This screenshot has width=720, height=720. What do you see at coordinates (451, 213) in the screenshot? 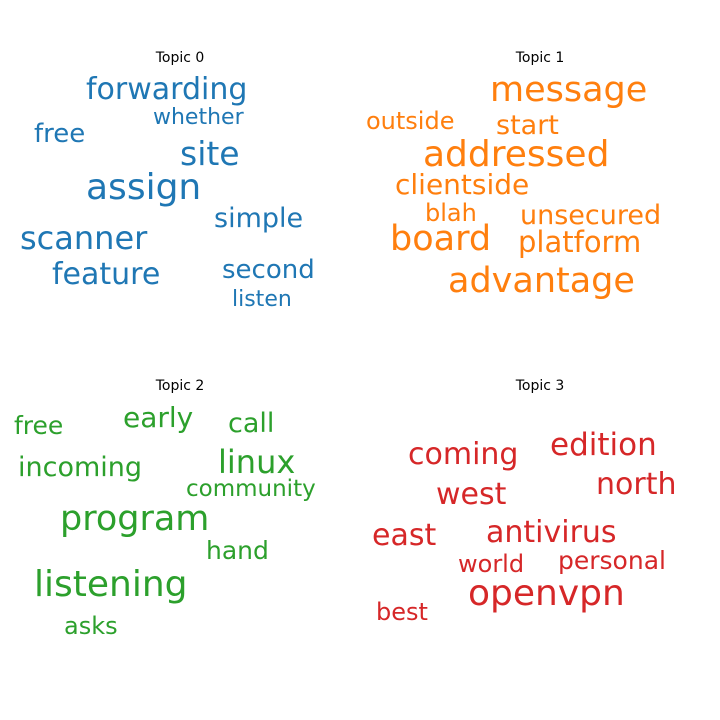
I see `topic-1-word-blah: blah` at bounding box center [451, 213].